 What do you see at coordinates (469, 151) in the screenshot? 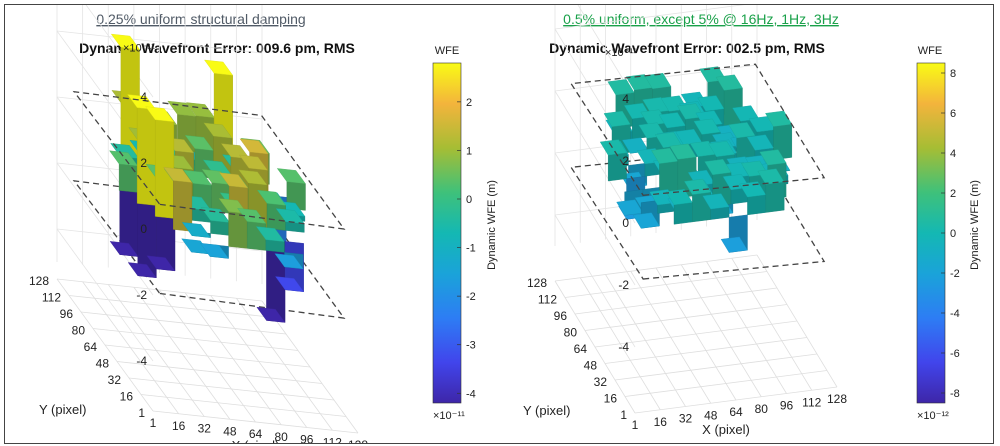
I see `colorbar-tick-label: 1` at bounding box center [469, 151].